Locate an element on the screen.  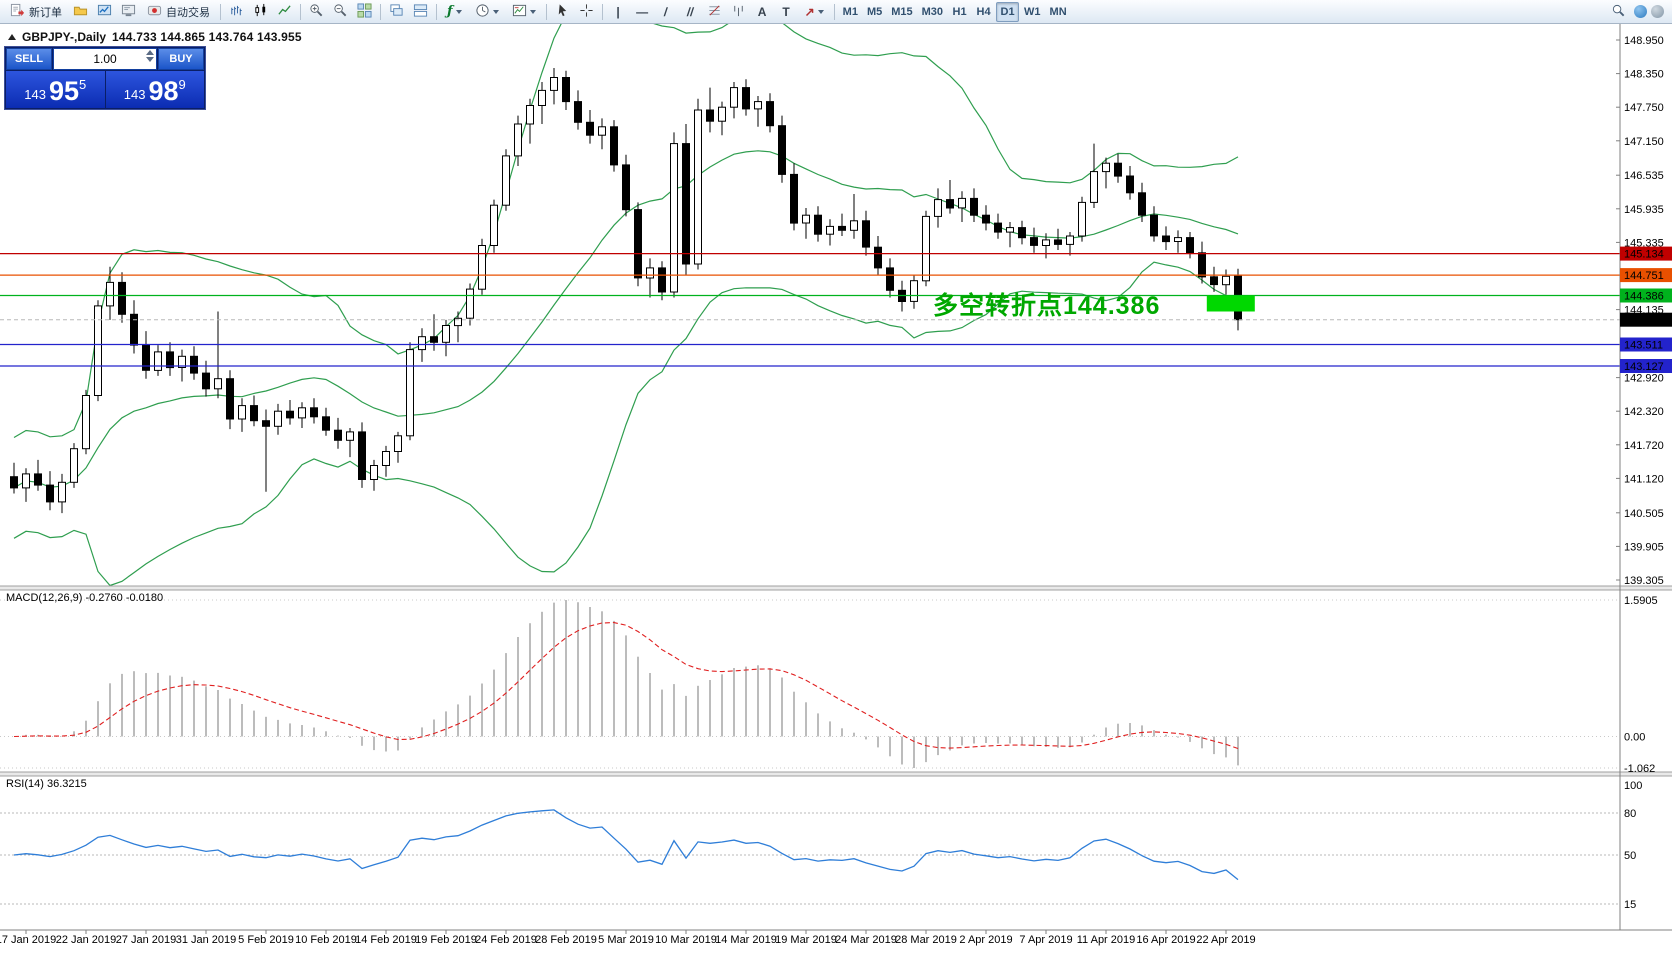
sell-button: SELL is located at coordinates (29, 59).